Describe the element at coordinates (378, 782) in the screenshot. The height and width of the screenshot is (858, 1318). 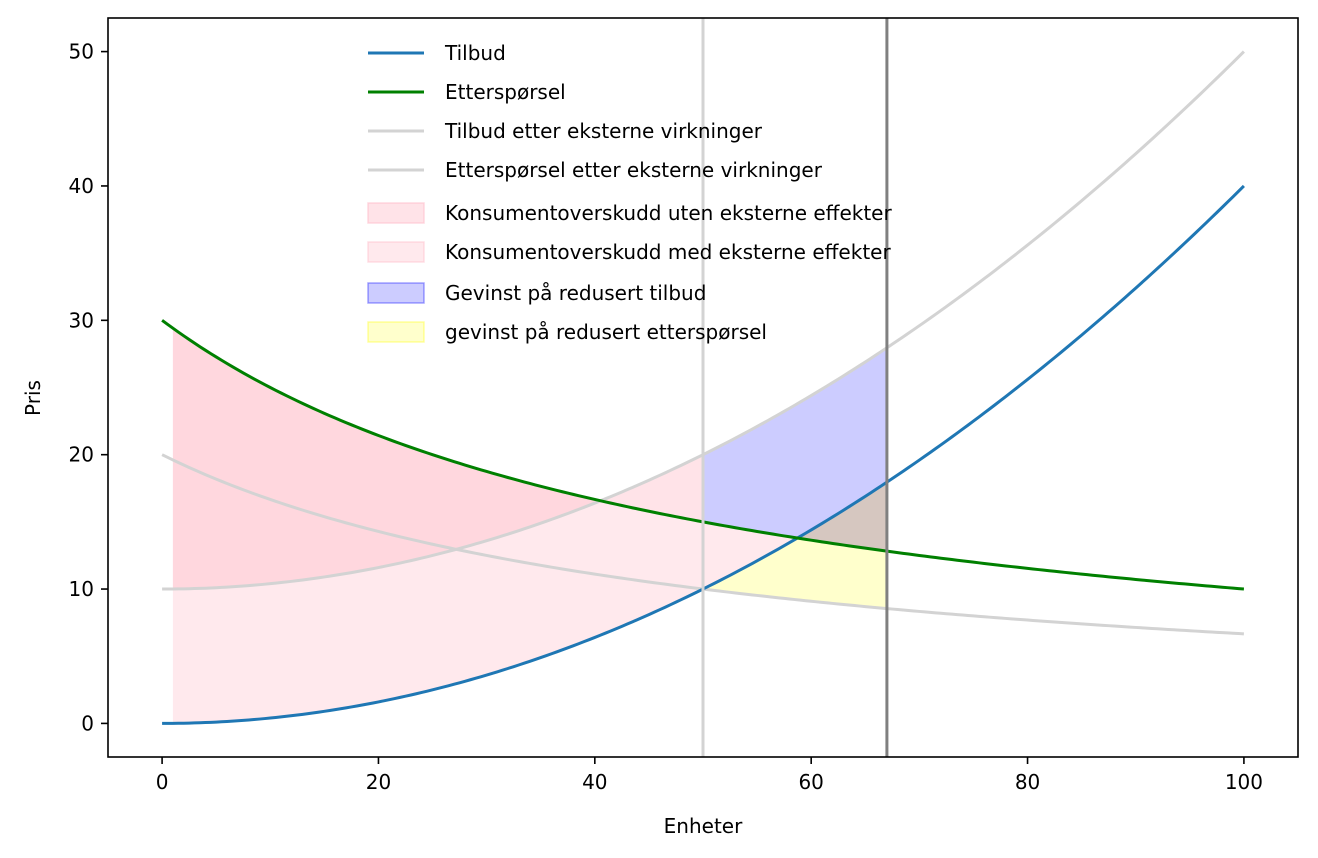
I see `x-tick-label: 20` at that location.